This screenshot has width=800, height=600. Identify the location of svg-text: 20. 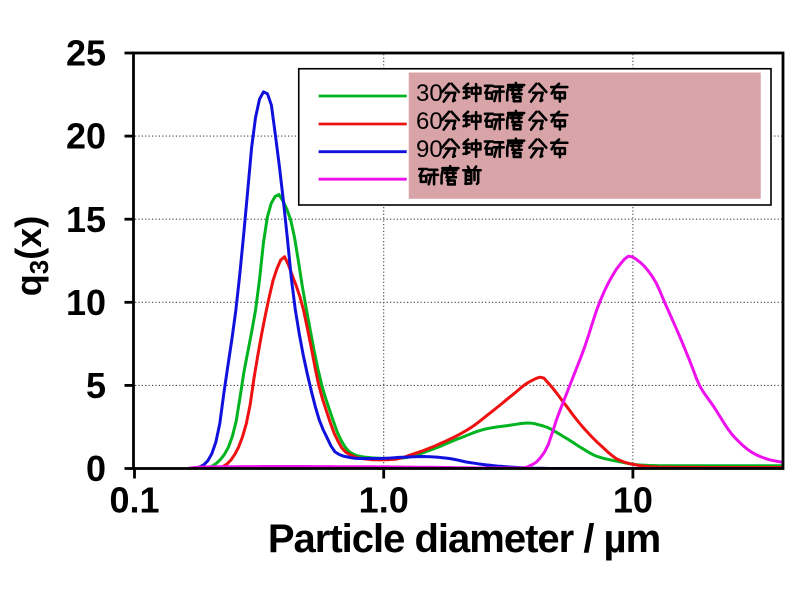
(86, 136).